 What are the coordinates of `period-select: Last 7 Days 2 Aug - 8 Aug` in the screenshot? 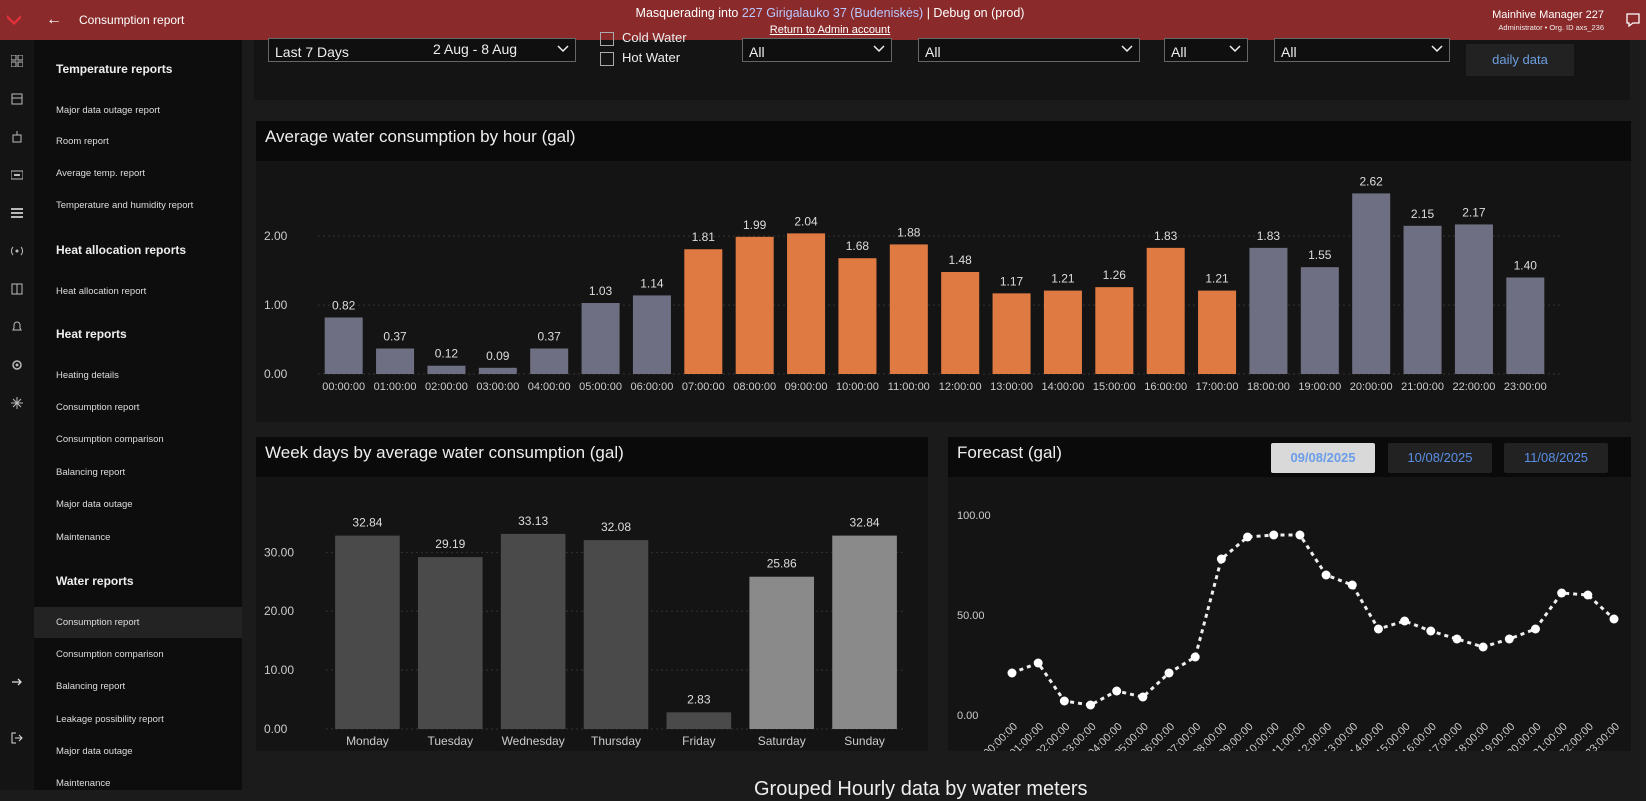 It's located at (422, 50).